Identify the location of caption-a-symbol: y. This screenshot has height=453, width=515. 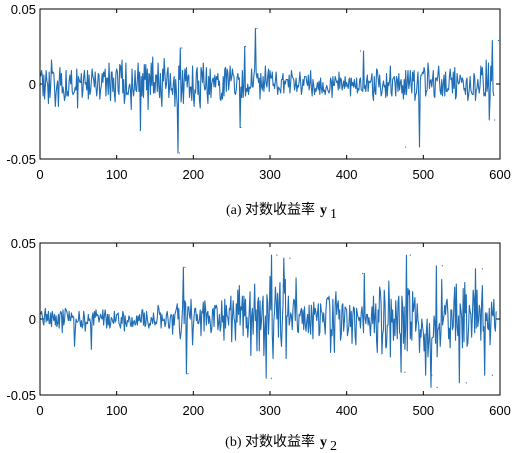
(323, 210).